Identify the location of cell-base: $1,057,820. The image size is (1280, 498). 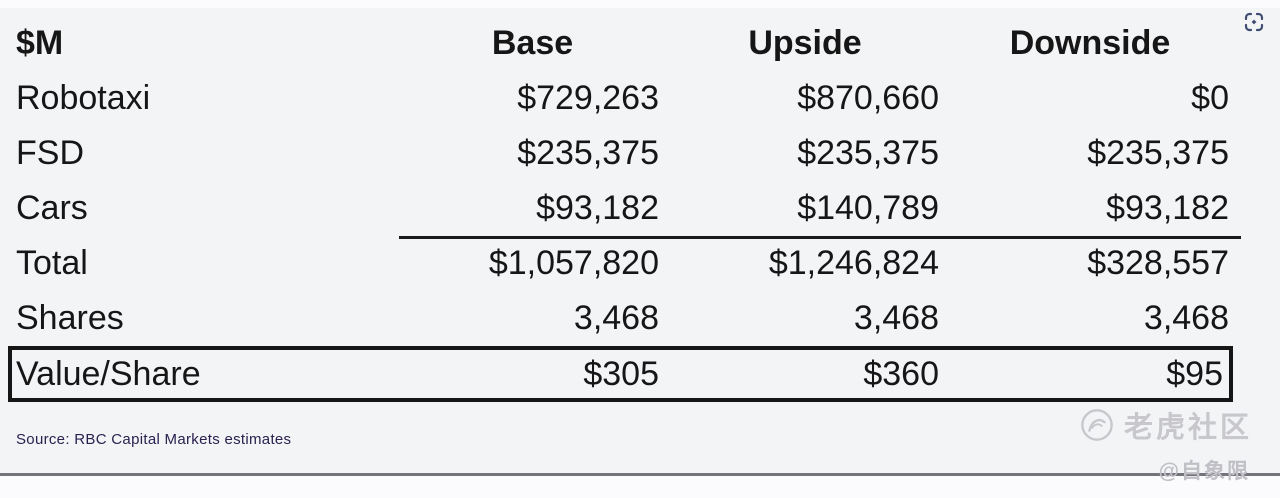
(573, 263).